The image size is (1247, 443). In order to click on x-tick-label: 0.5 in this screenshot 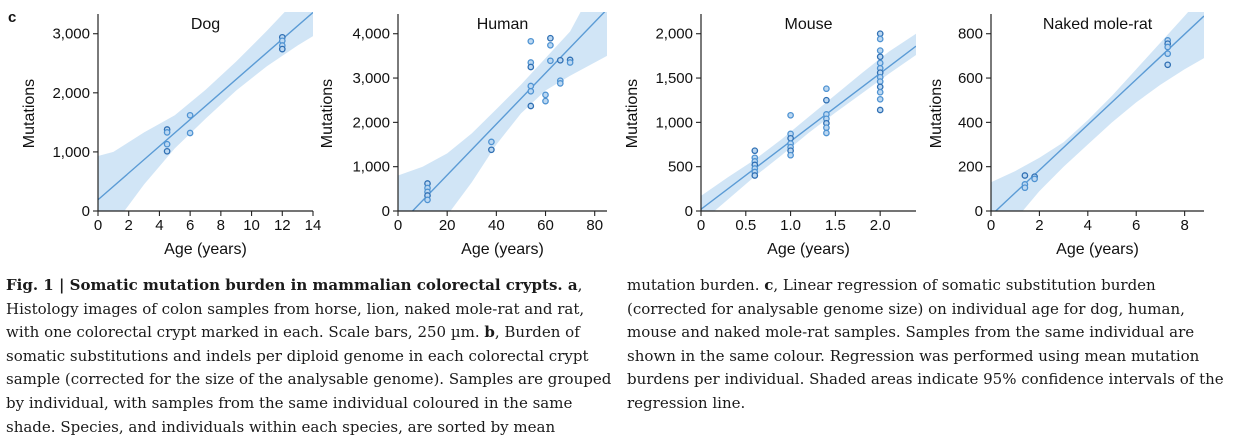, I will do `click(745, 225)`.